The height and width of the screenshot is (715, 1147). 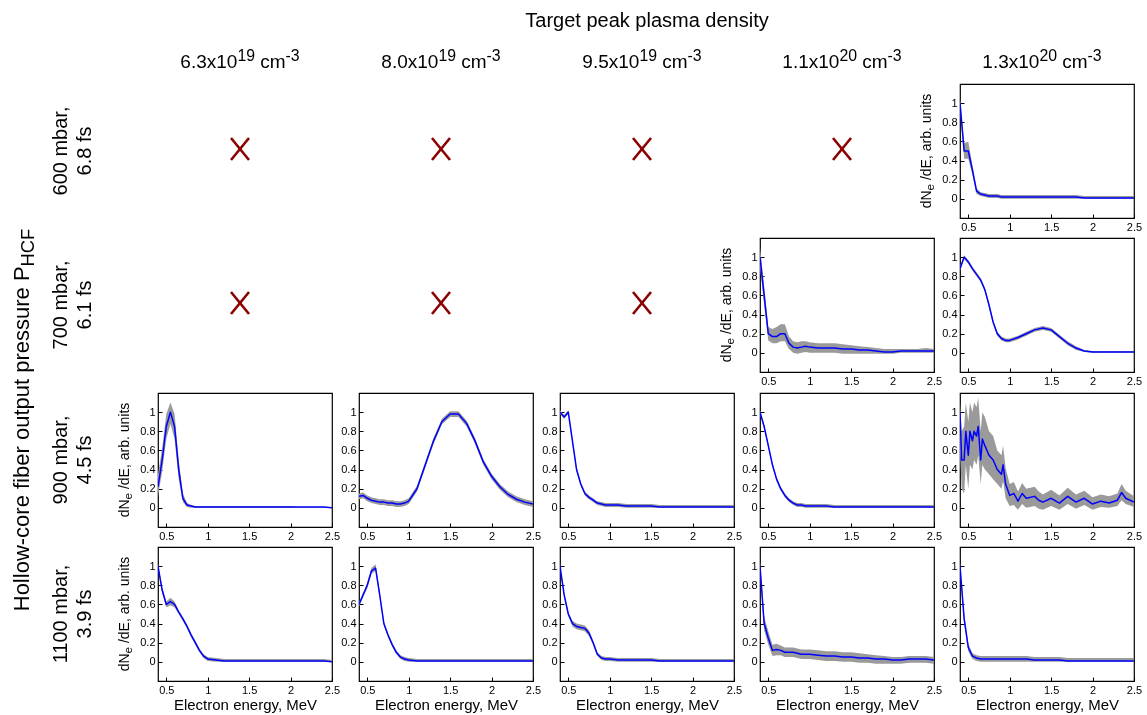 What do you see at coordinates (642, 60) in the screenshot?
I see `category-label: 9.5x10$^{19}$ cm$^{-3}$` at bounding box center [642, 60].